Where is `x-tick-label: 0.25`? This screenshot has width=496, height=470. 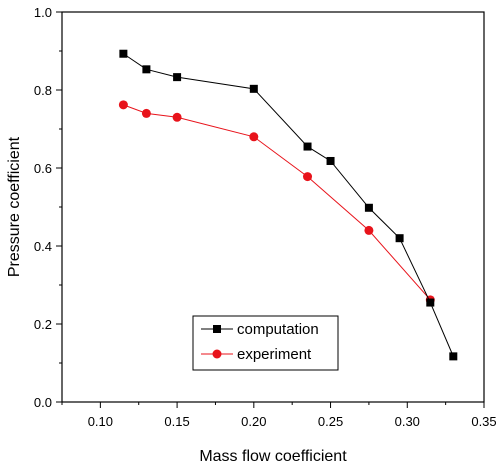
x-tick-label: 0.25 is located at coordinates (330, 421).